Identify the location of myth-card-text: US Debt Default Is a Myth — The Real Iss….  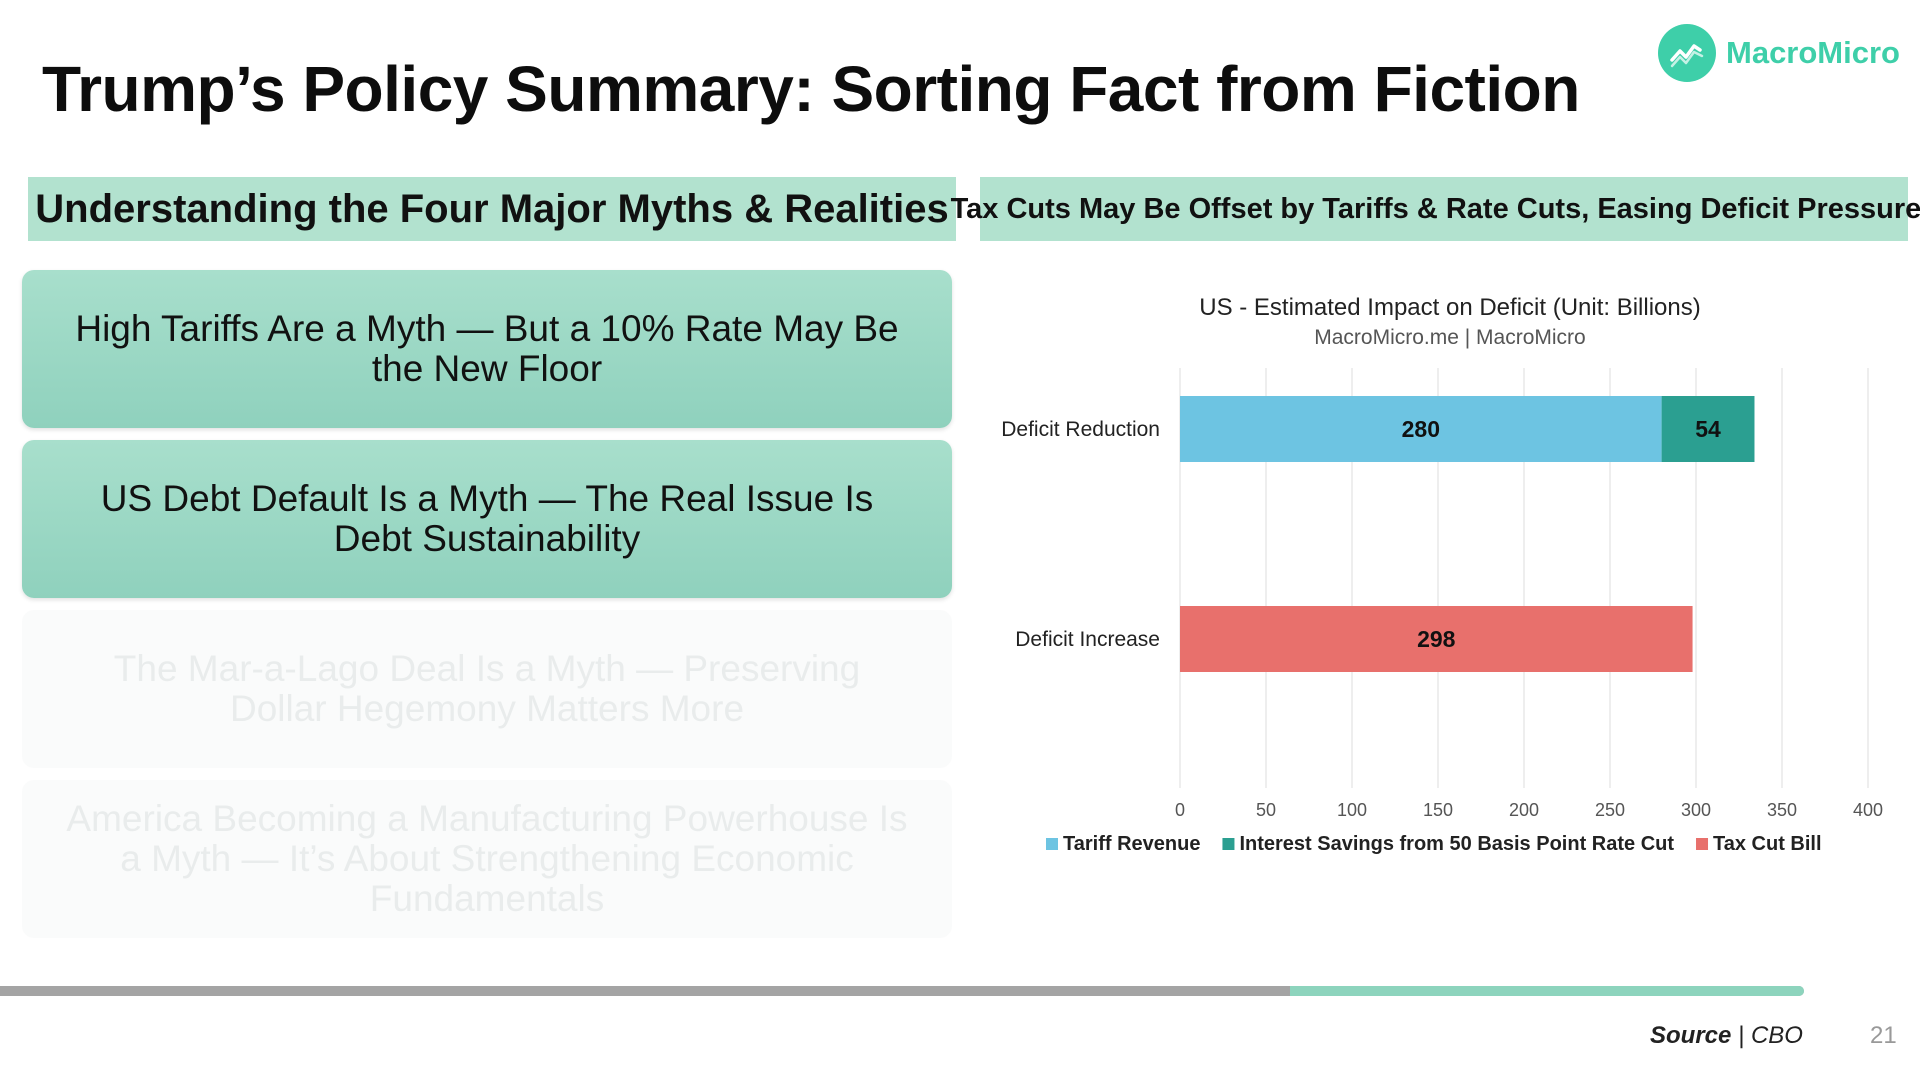
(487, 518).